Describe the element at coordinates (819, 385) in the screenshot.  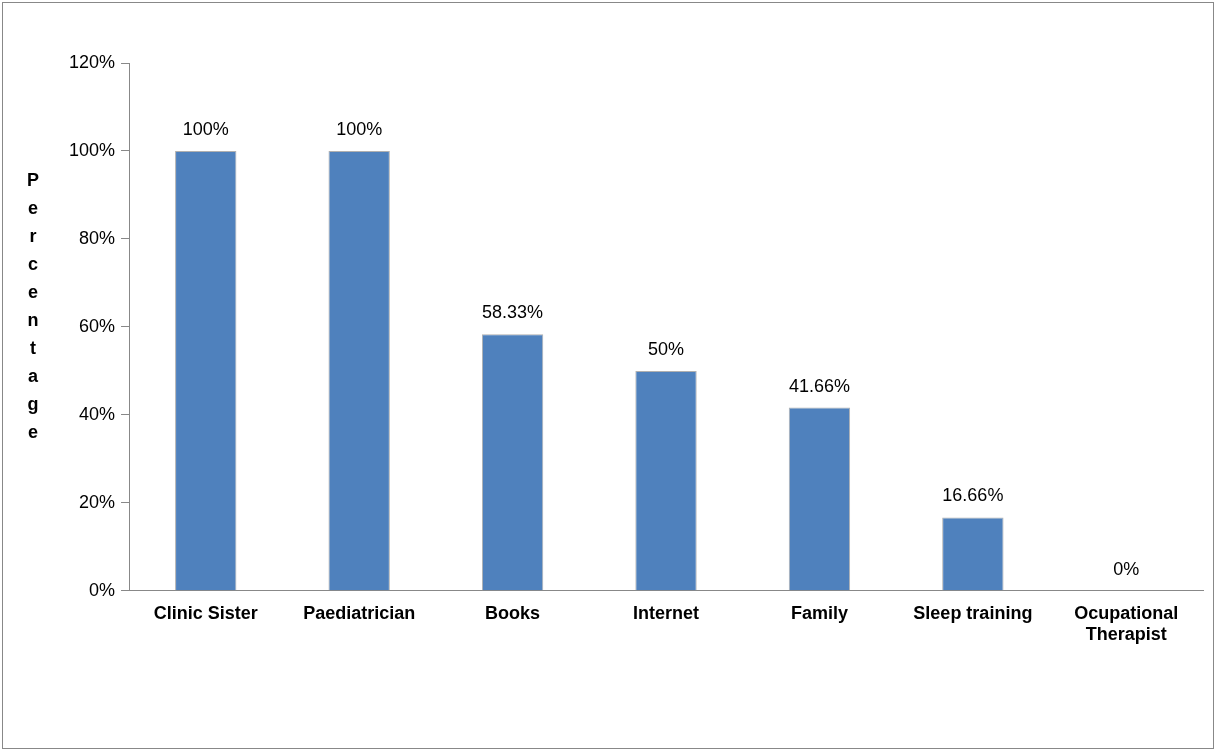
I see `data-label: 41.66%` at that location.